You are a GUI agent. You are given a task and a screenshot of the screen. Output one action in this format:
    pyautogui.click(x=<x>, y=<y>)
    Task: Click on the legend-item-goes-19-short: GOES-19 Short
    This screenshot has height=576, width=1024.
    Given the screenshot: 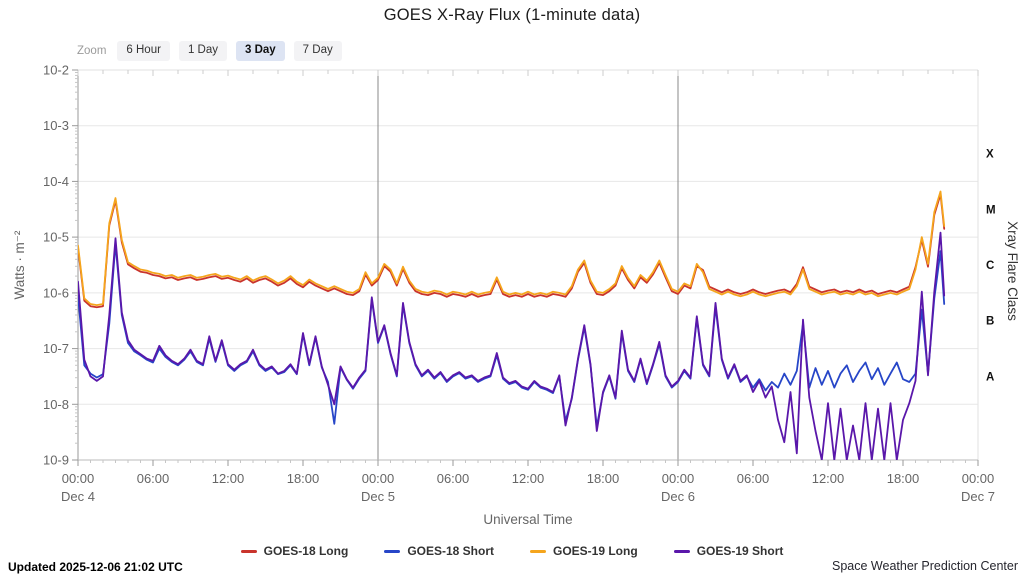 What is the action you would take?
    pyautogui.click(x=728, y=551)
    